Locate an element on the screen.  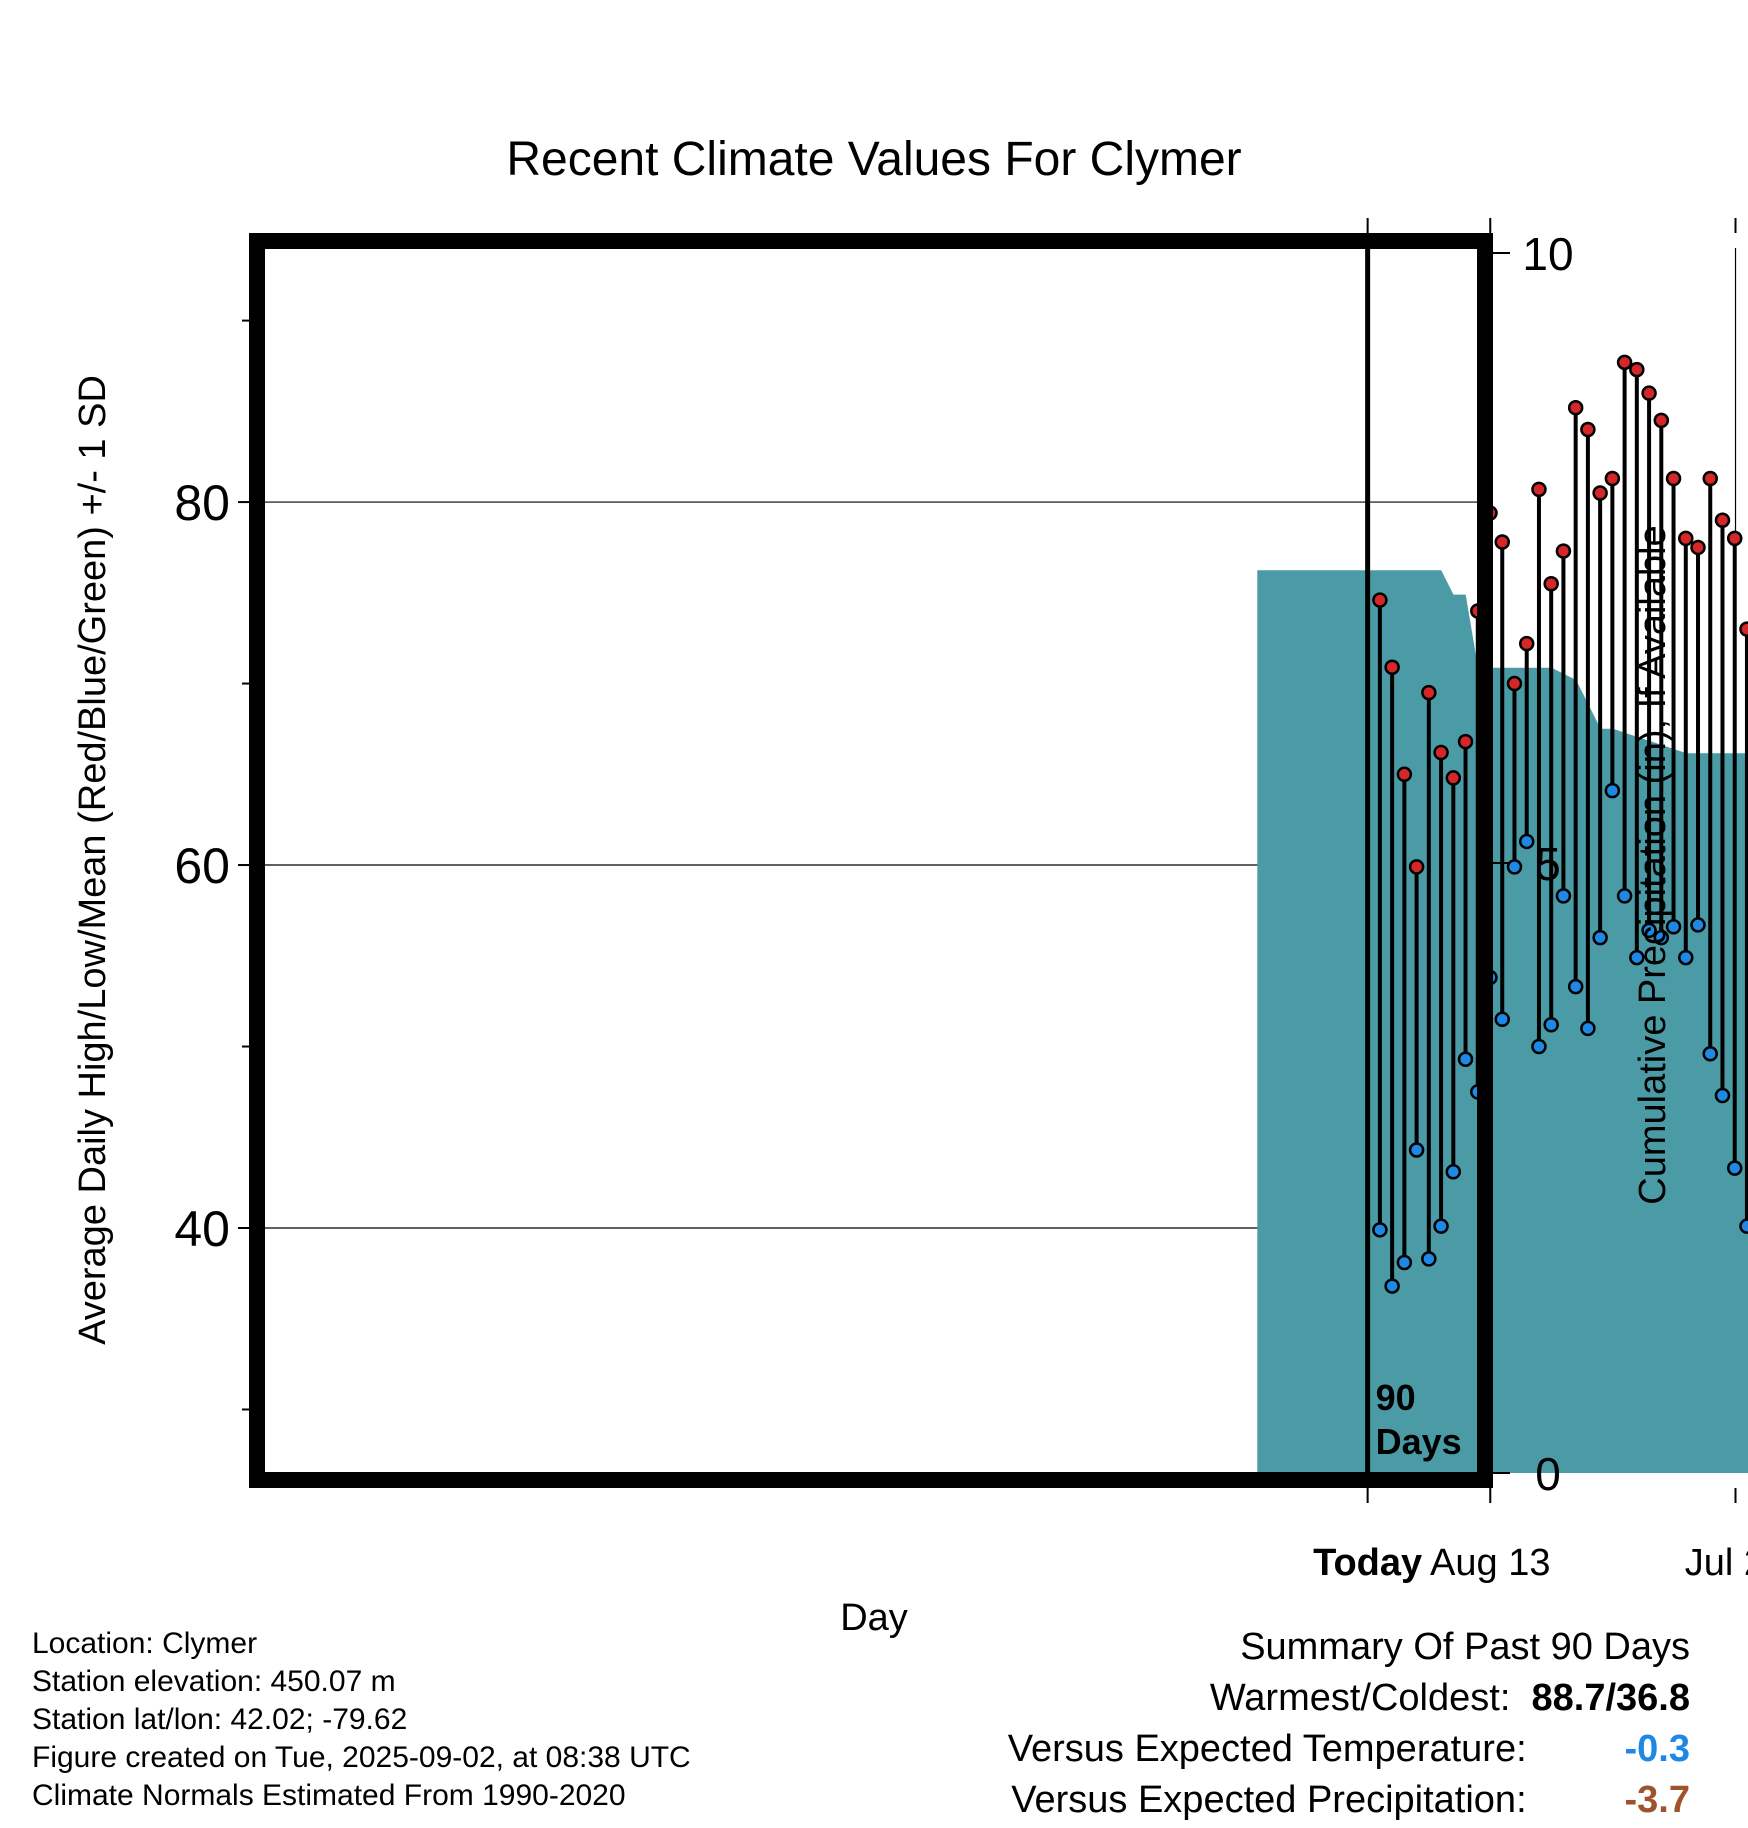
daily-points is located at coordinates (1560, 824).